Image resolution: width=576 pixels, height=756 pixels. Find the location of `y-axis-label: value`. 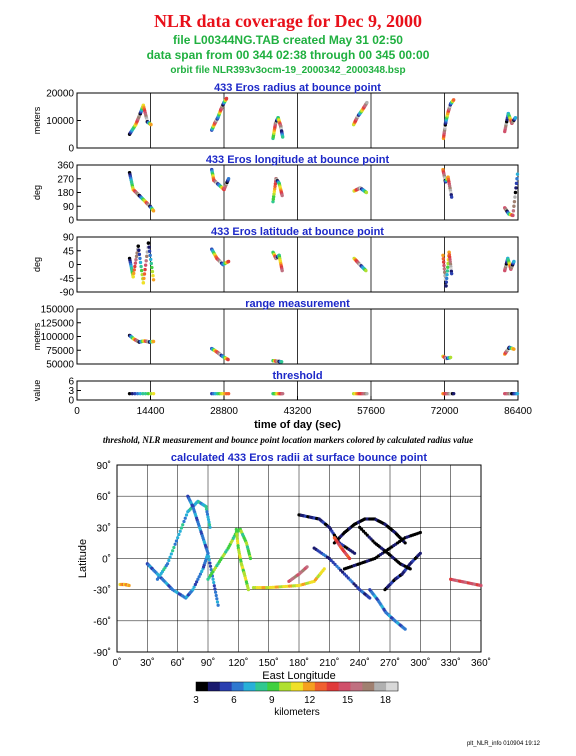

y-axis-label: value is located at coordinates (37, 391).